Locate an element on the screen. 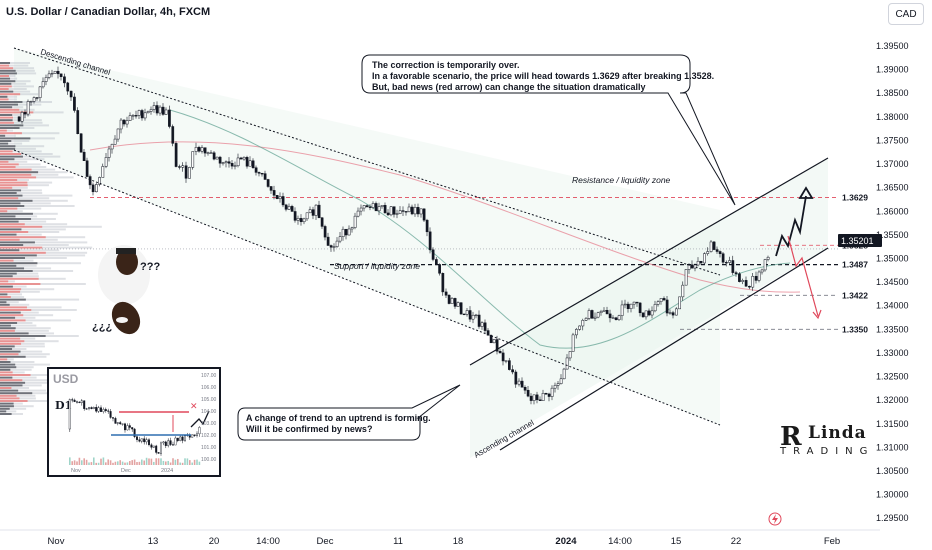 Image resolution: width=932 pixels, height=550 pixels. x-tick-label: 11 is located at coordinates (398, 541).